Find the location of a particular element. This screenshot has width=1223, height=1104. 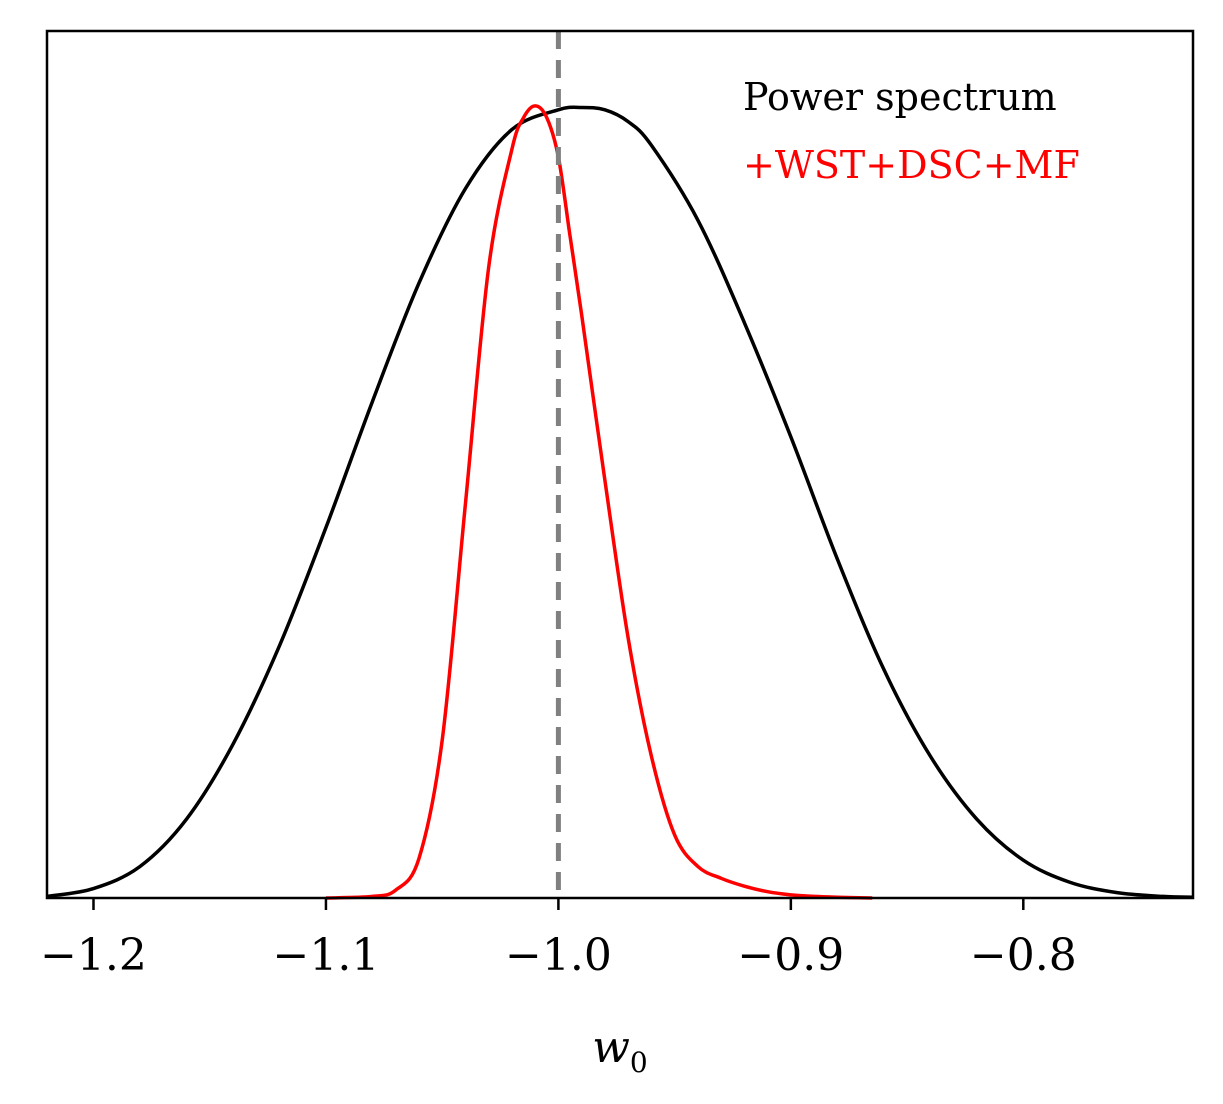

x-axis-label-main: w is located at coordinates (611, 1047).